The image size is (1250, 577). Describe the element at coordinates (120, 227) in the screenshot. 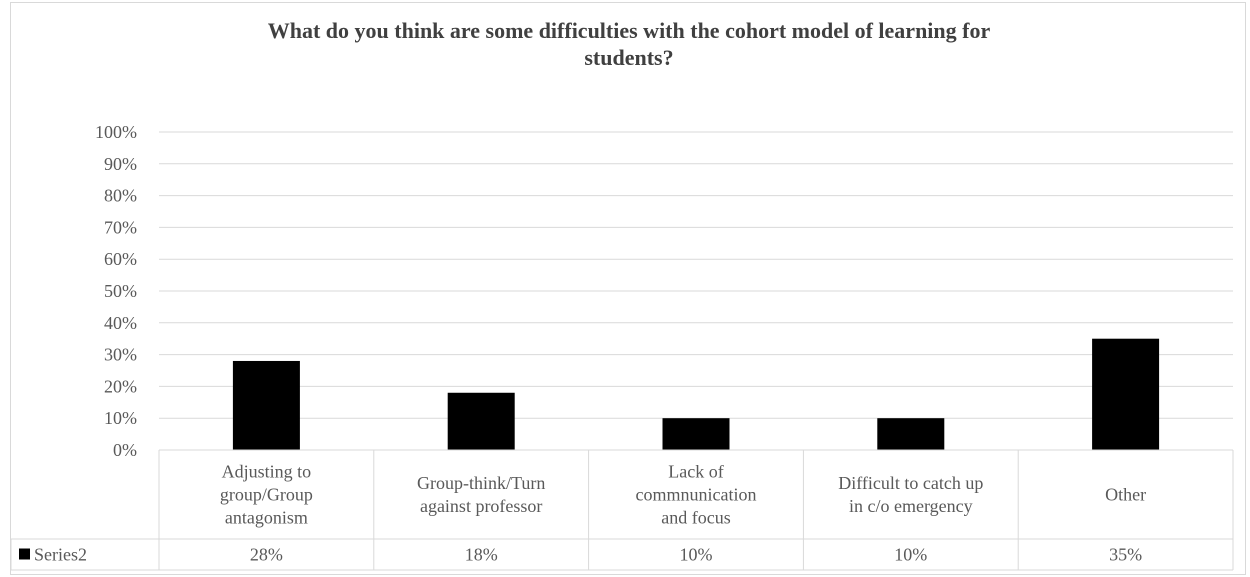

I see `y-tick-label: 70%` at that location.